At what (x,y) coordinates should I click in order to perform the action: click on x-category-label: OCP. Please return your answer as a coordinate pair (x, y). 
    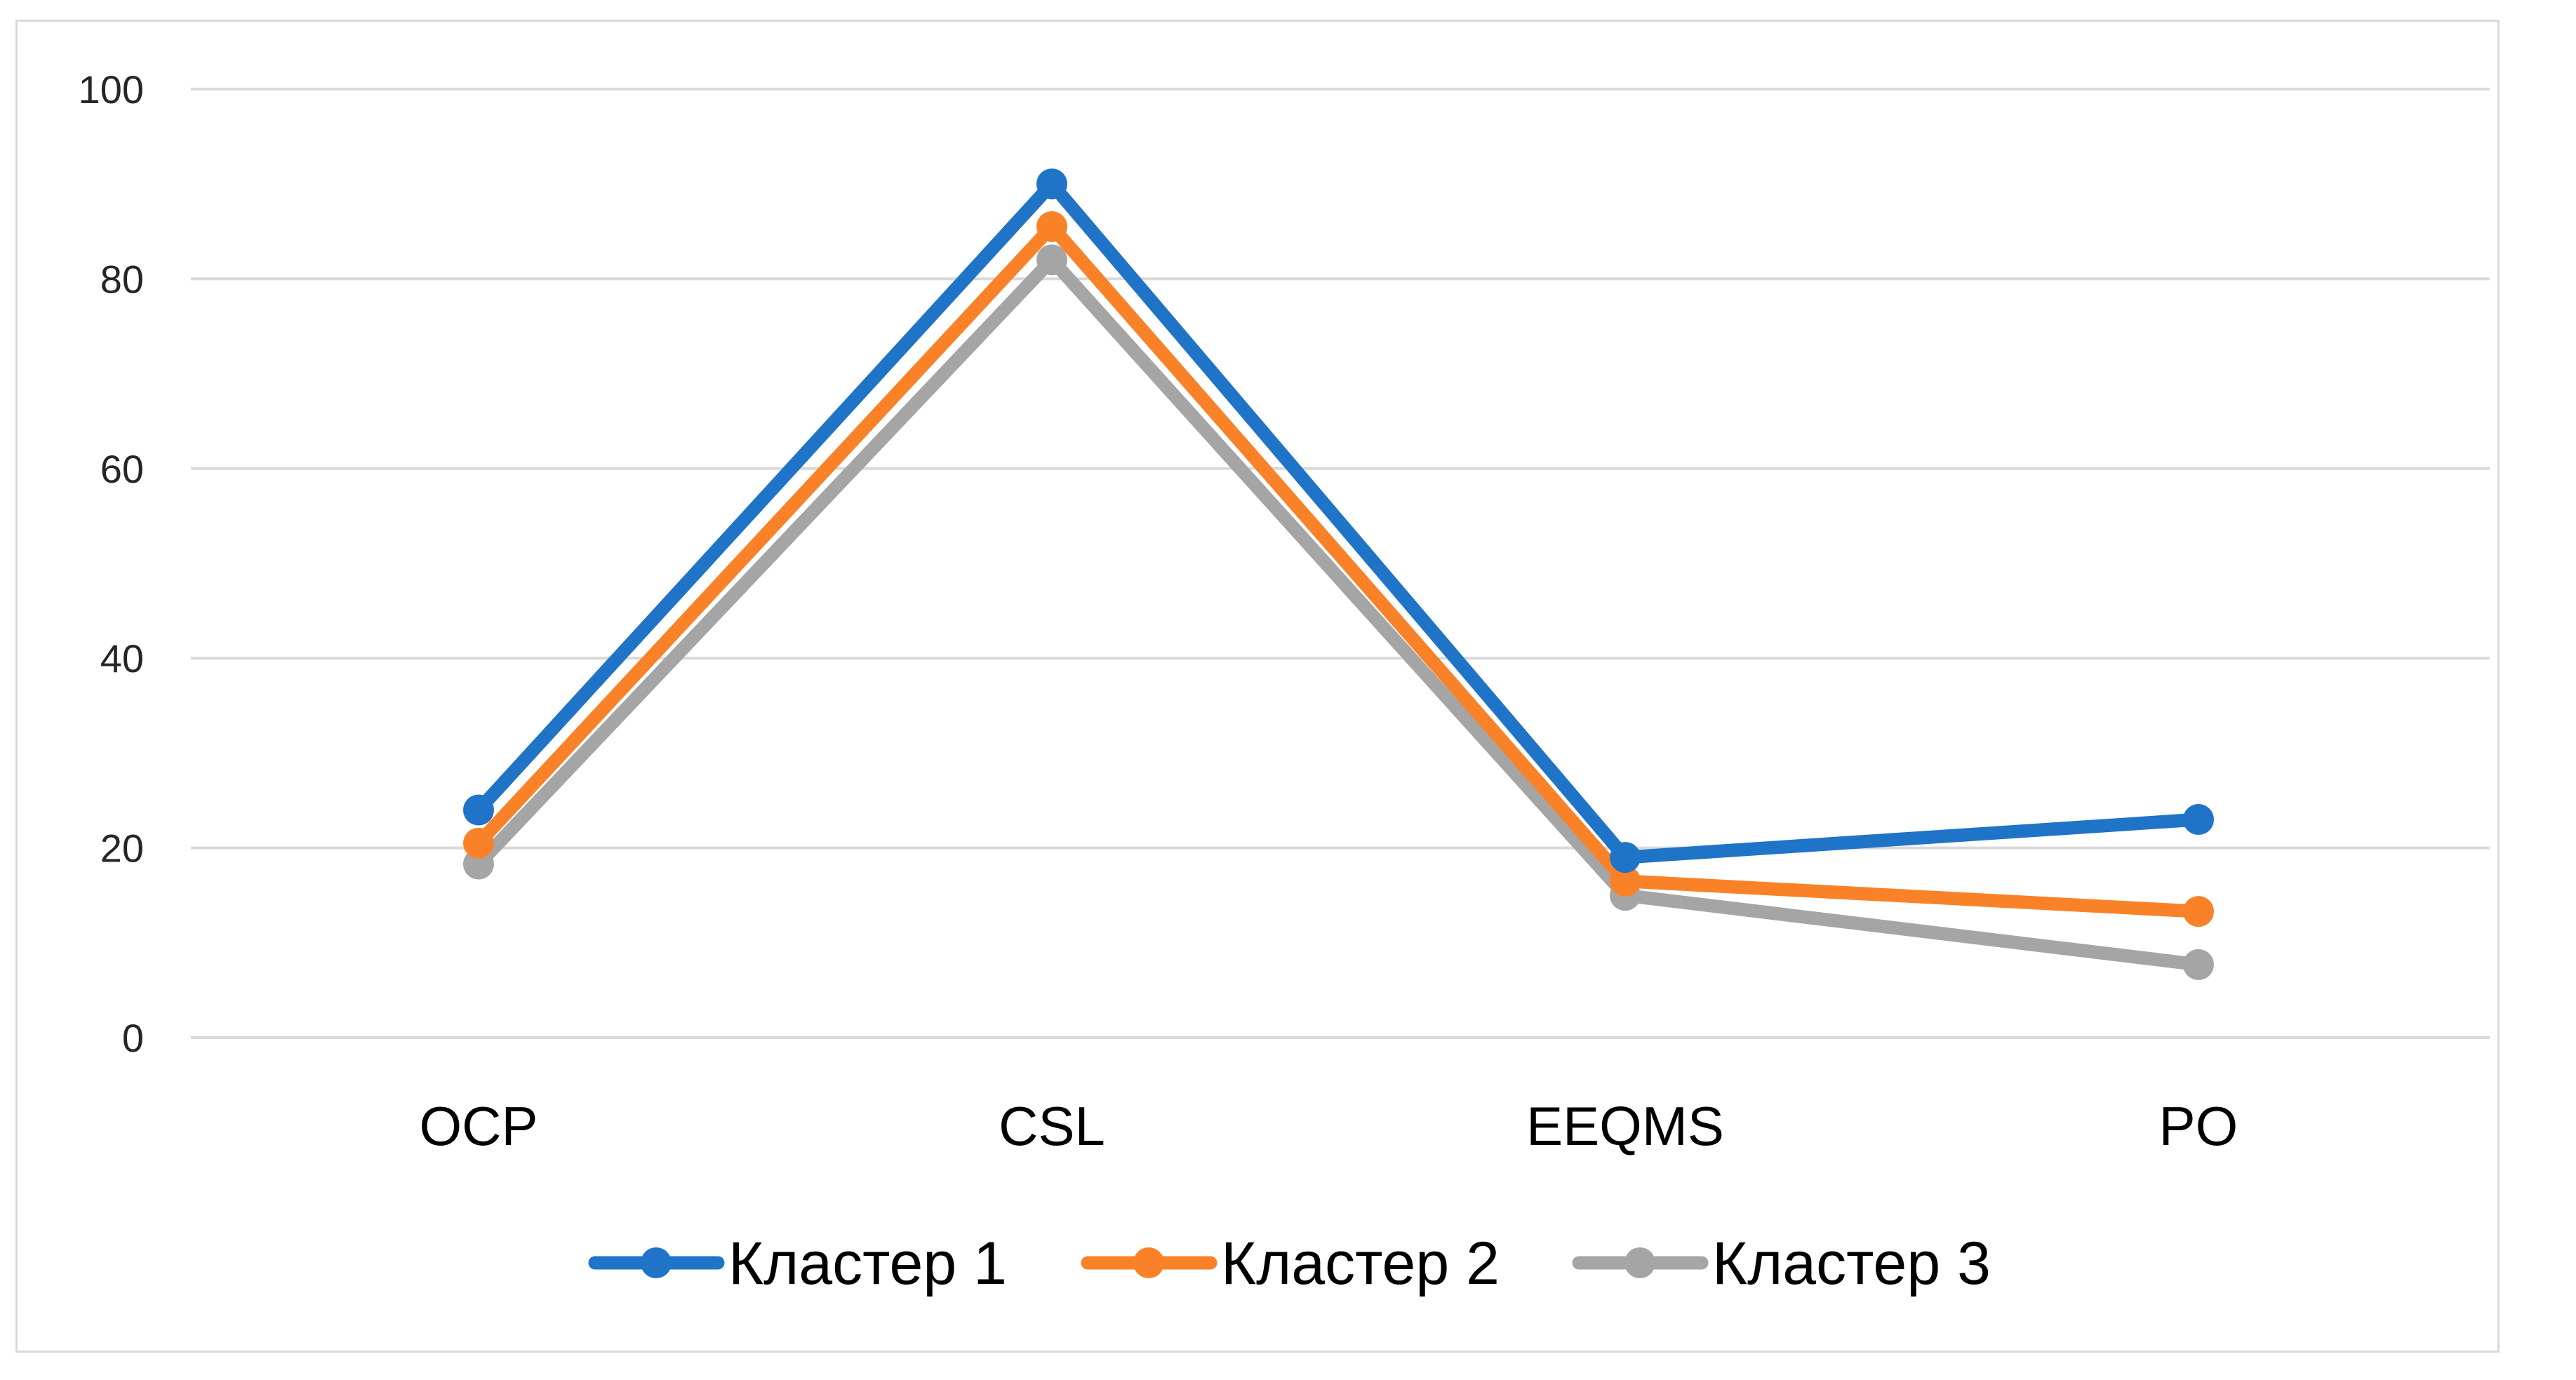
    Looking at the image, I should click on (478, 1126).